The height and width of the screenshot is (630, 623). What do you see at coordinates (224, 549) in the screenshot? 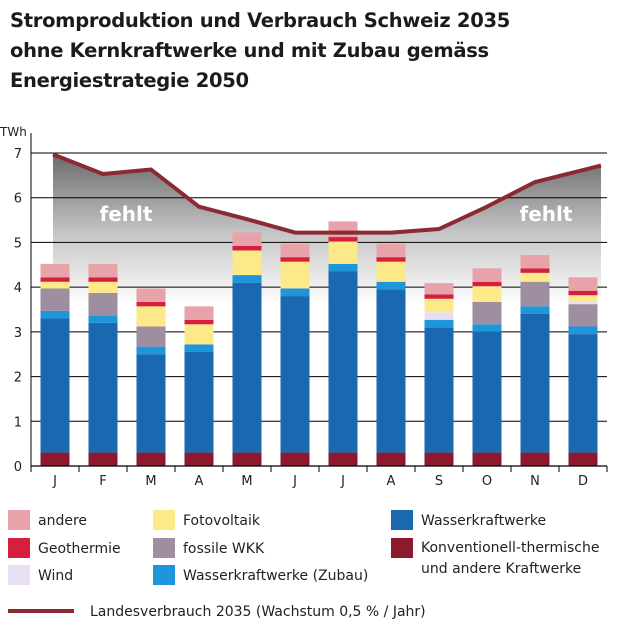
I see `legend-label-fossile-wkk: fossile WKK` at bounding box center [224, 549].